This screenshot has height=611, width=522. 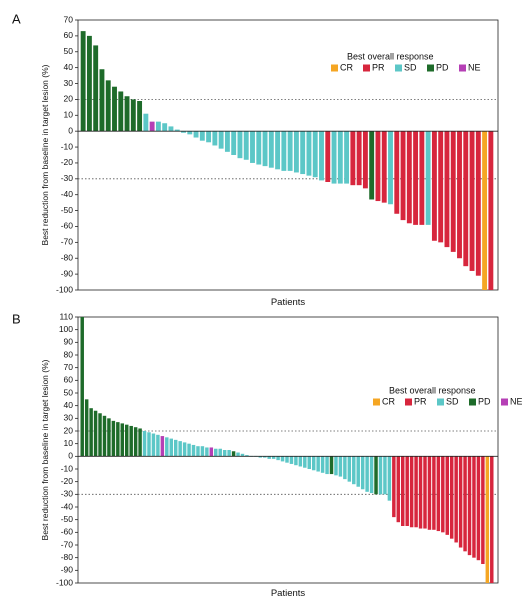 What do you see at coordinates (67, 226) in the screenshot?
I see `y-tick-label: -60` at bounding box center [67, 226].